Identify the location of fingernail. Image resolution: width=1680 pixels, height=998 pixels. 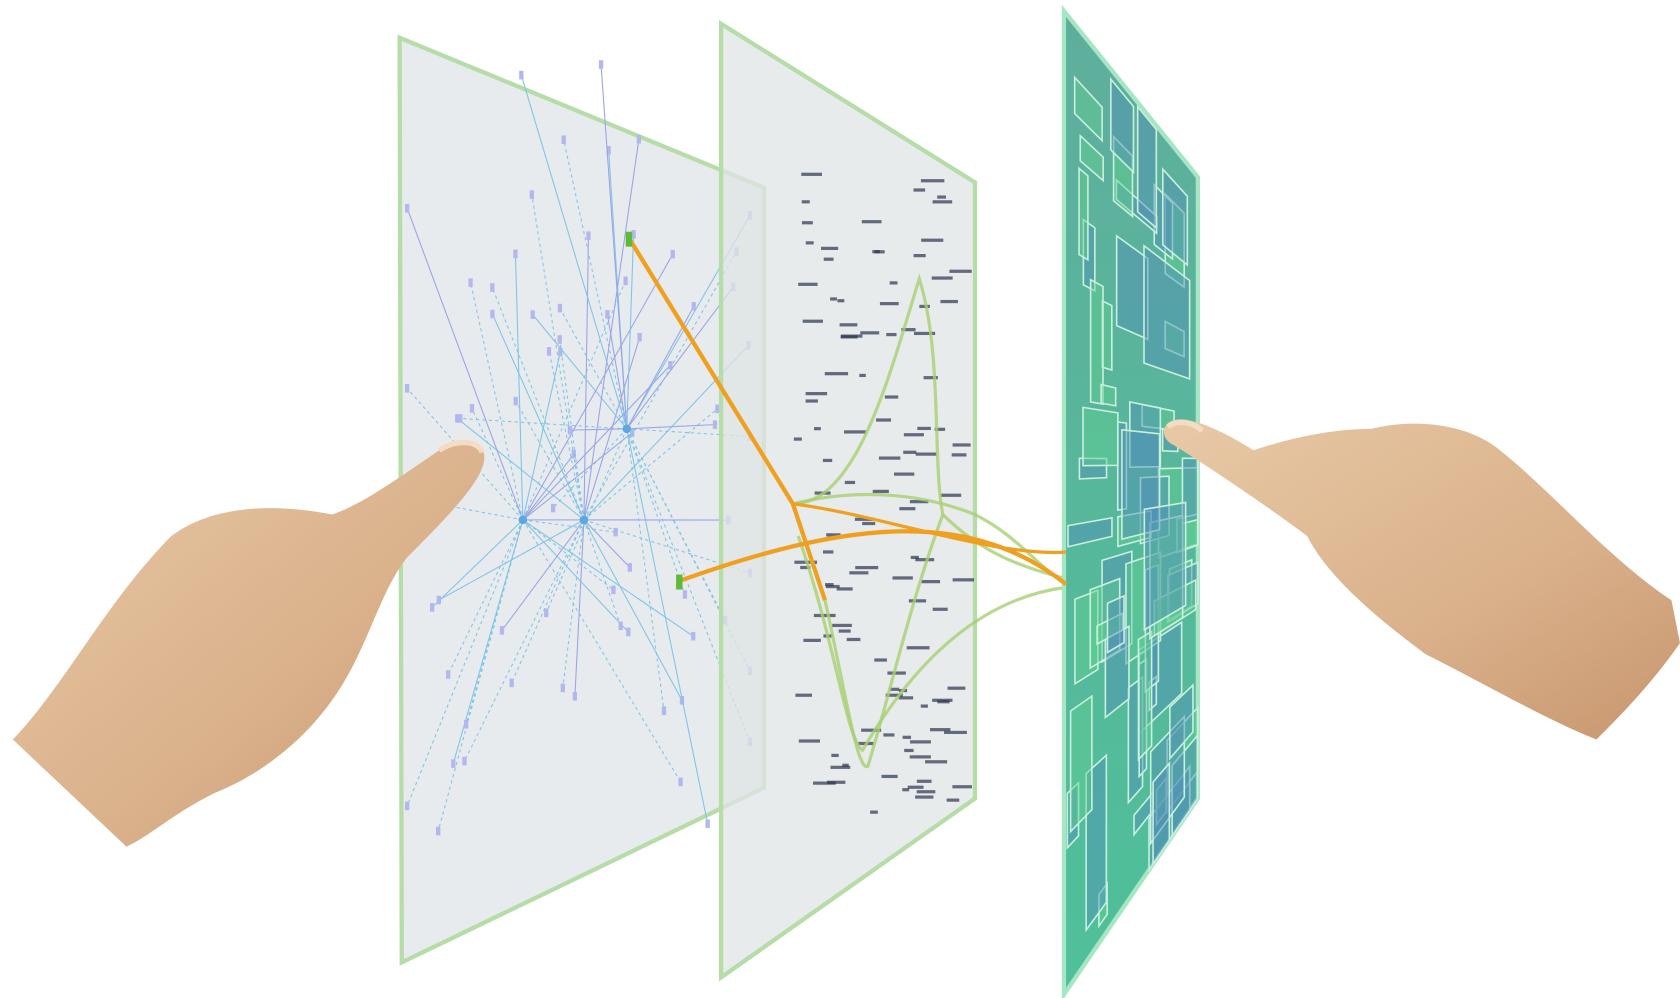
(1185, 426).